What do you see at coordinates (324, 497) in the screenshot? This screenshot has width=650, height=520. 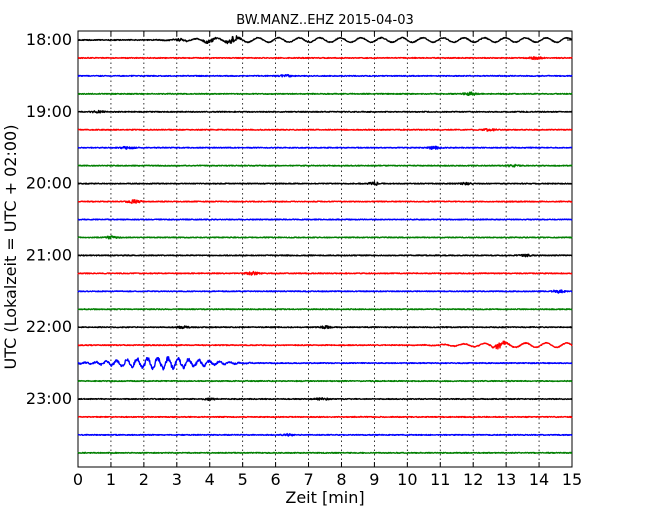 I see `x-axis-label: Zeit [min]` at bounding box center [324, 497].